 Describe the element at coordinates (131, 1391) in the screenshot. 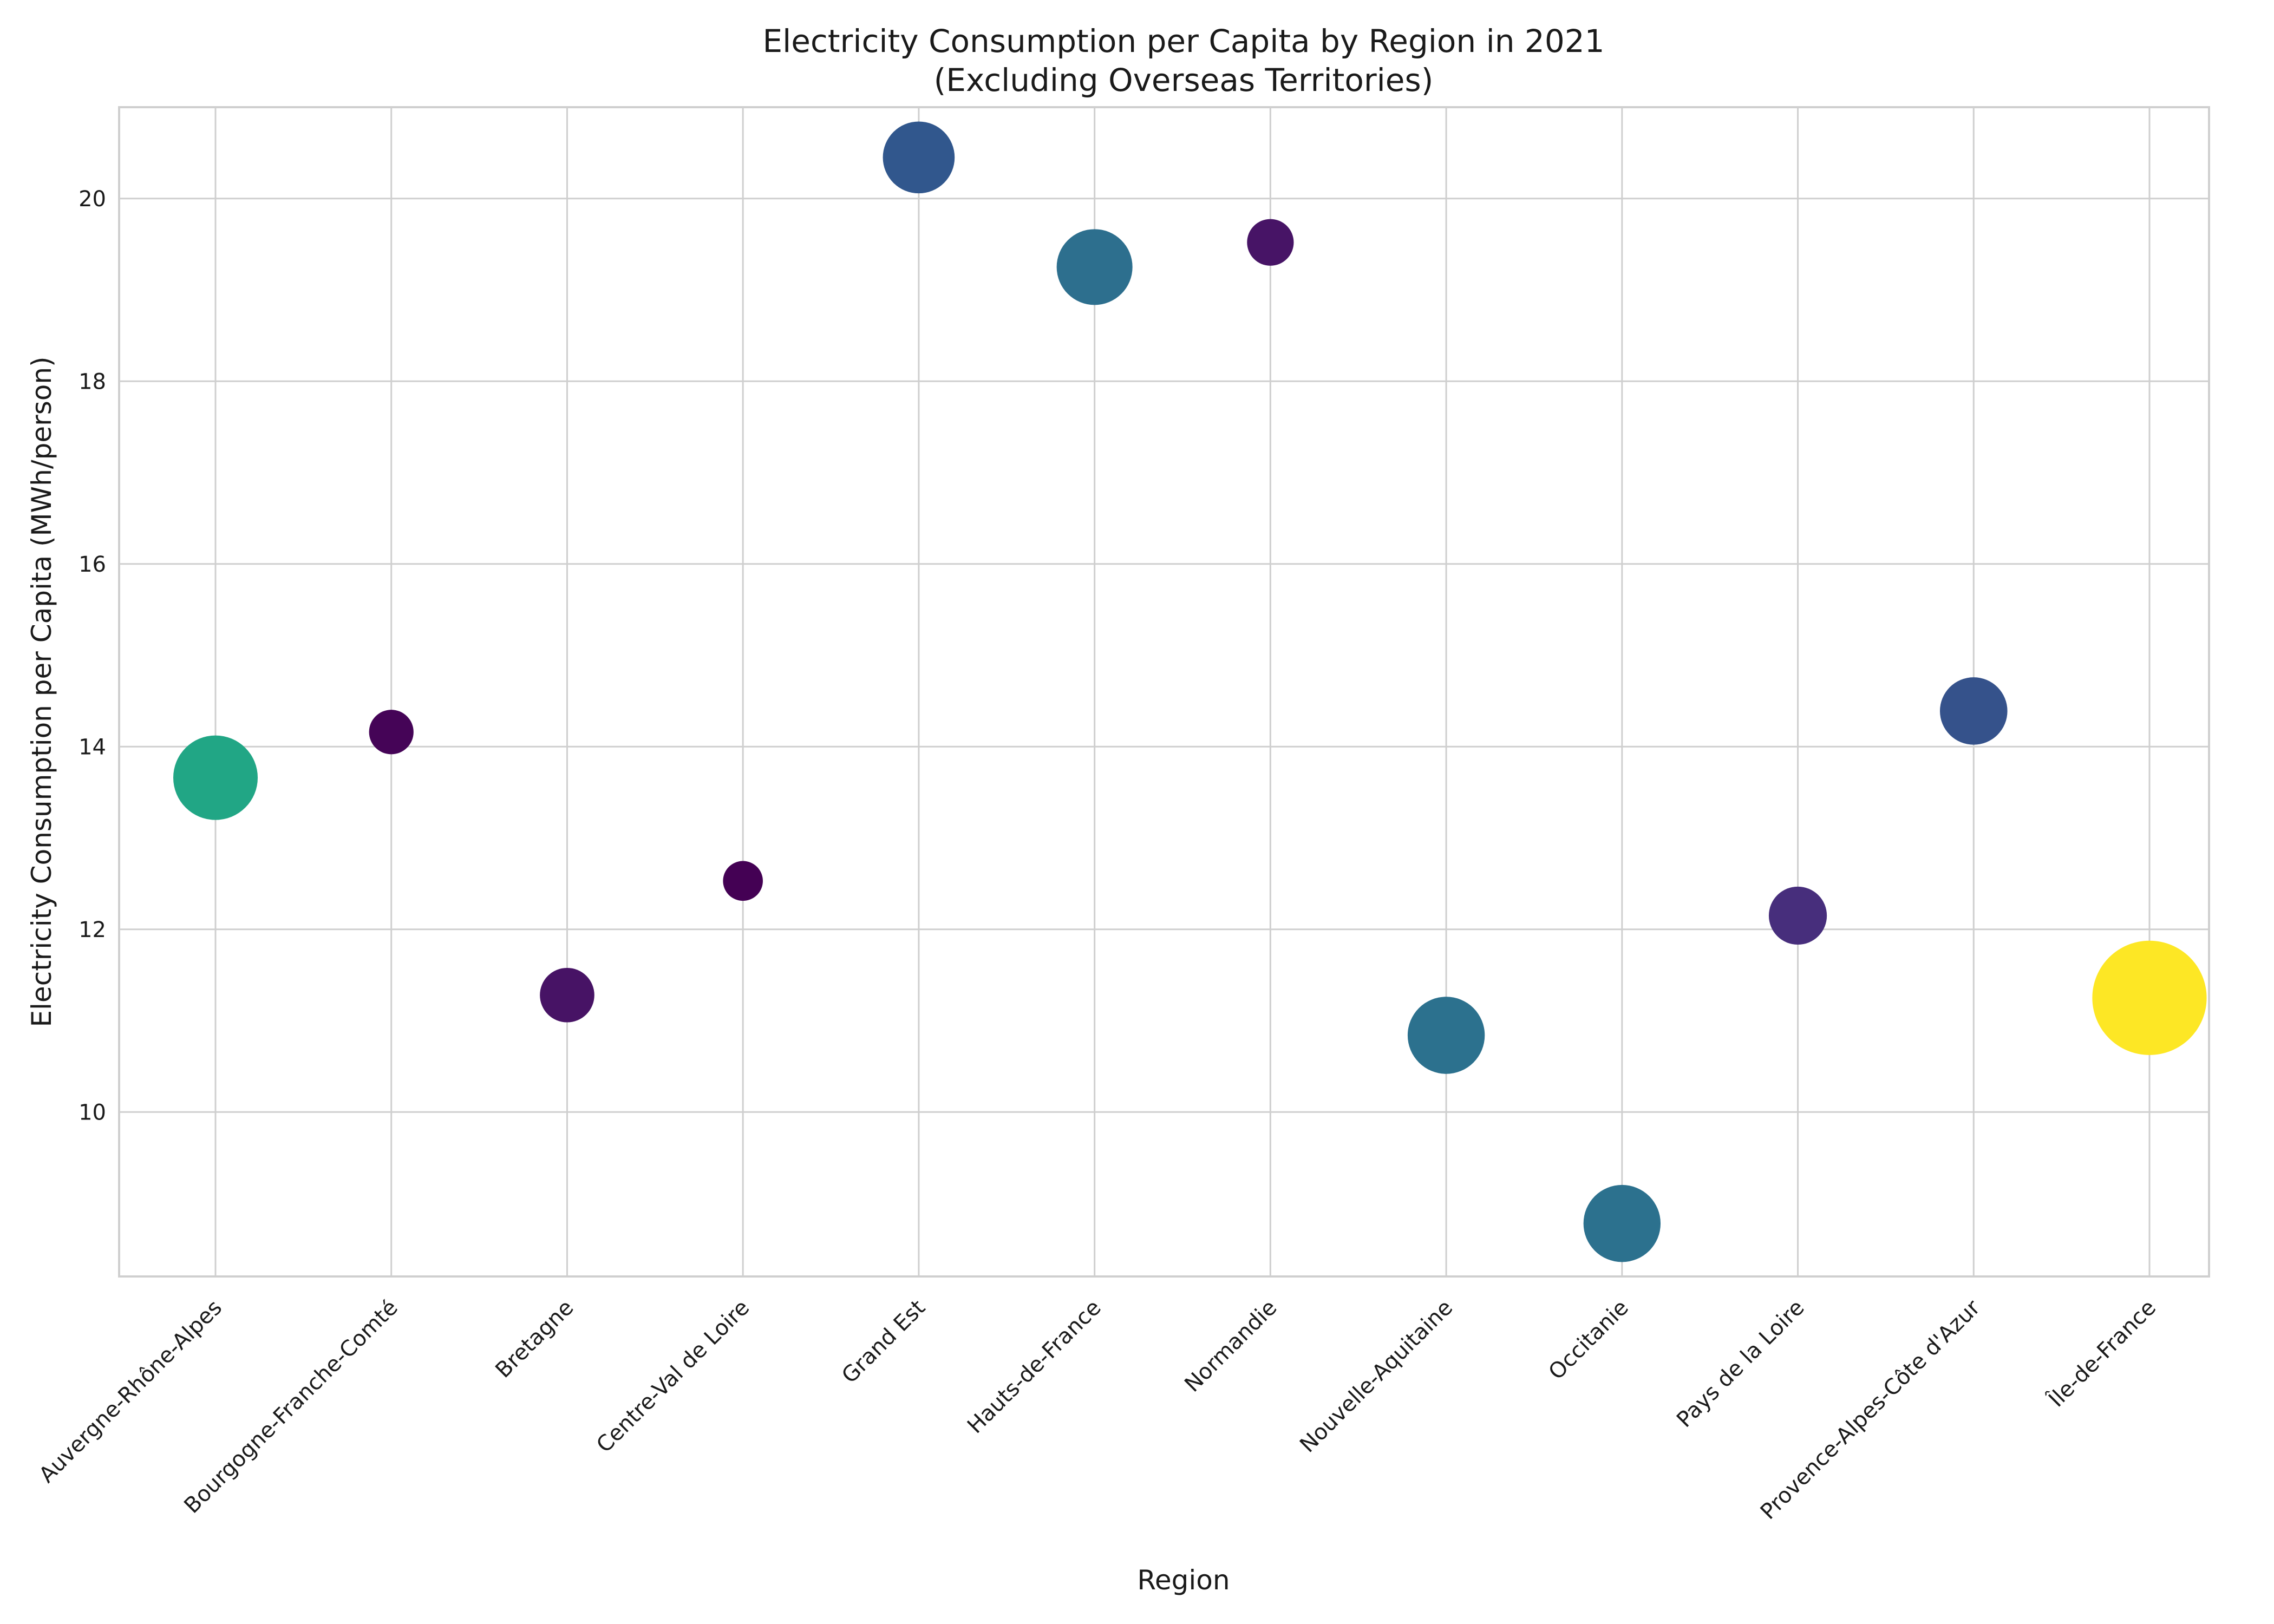

I see `x-tick-label: Auvergne-Rhône-Alpes` at that location.